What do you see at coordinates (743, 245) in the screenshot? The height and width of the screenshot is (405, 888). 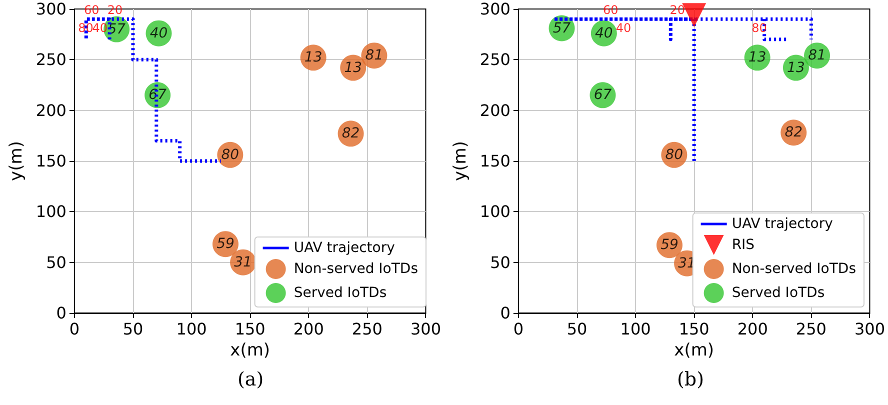 I see `legend-label: RIS` at bounding box center [743, 245].